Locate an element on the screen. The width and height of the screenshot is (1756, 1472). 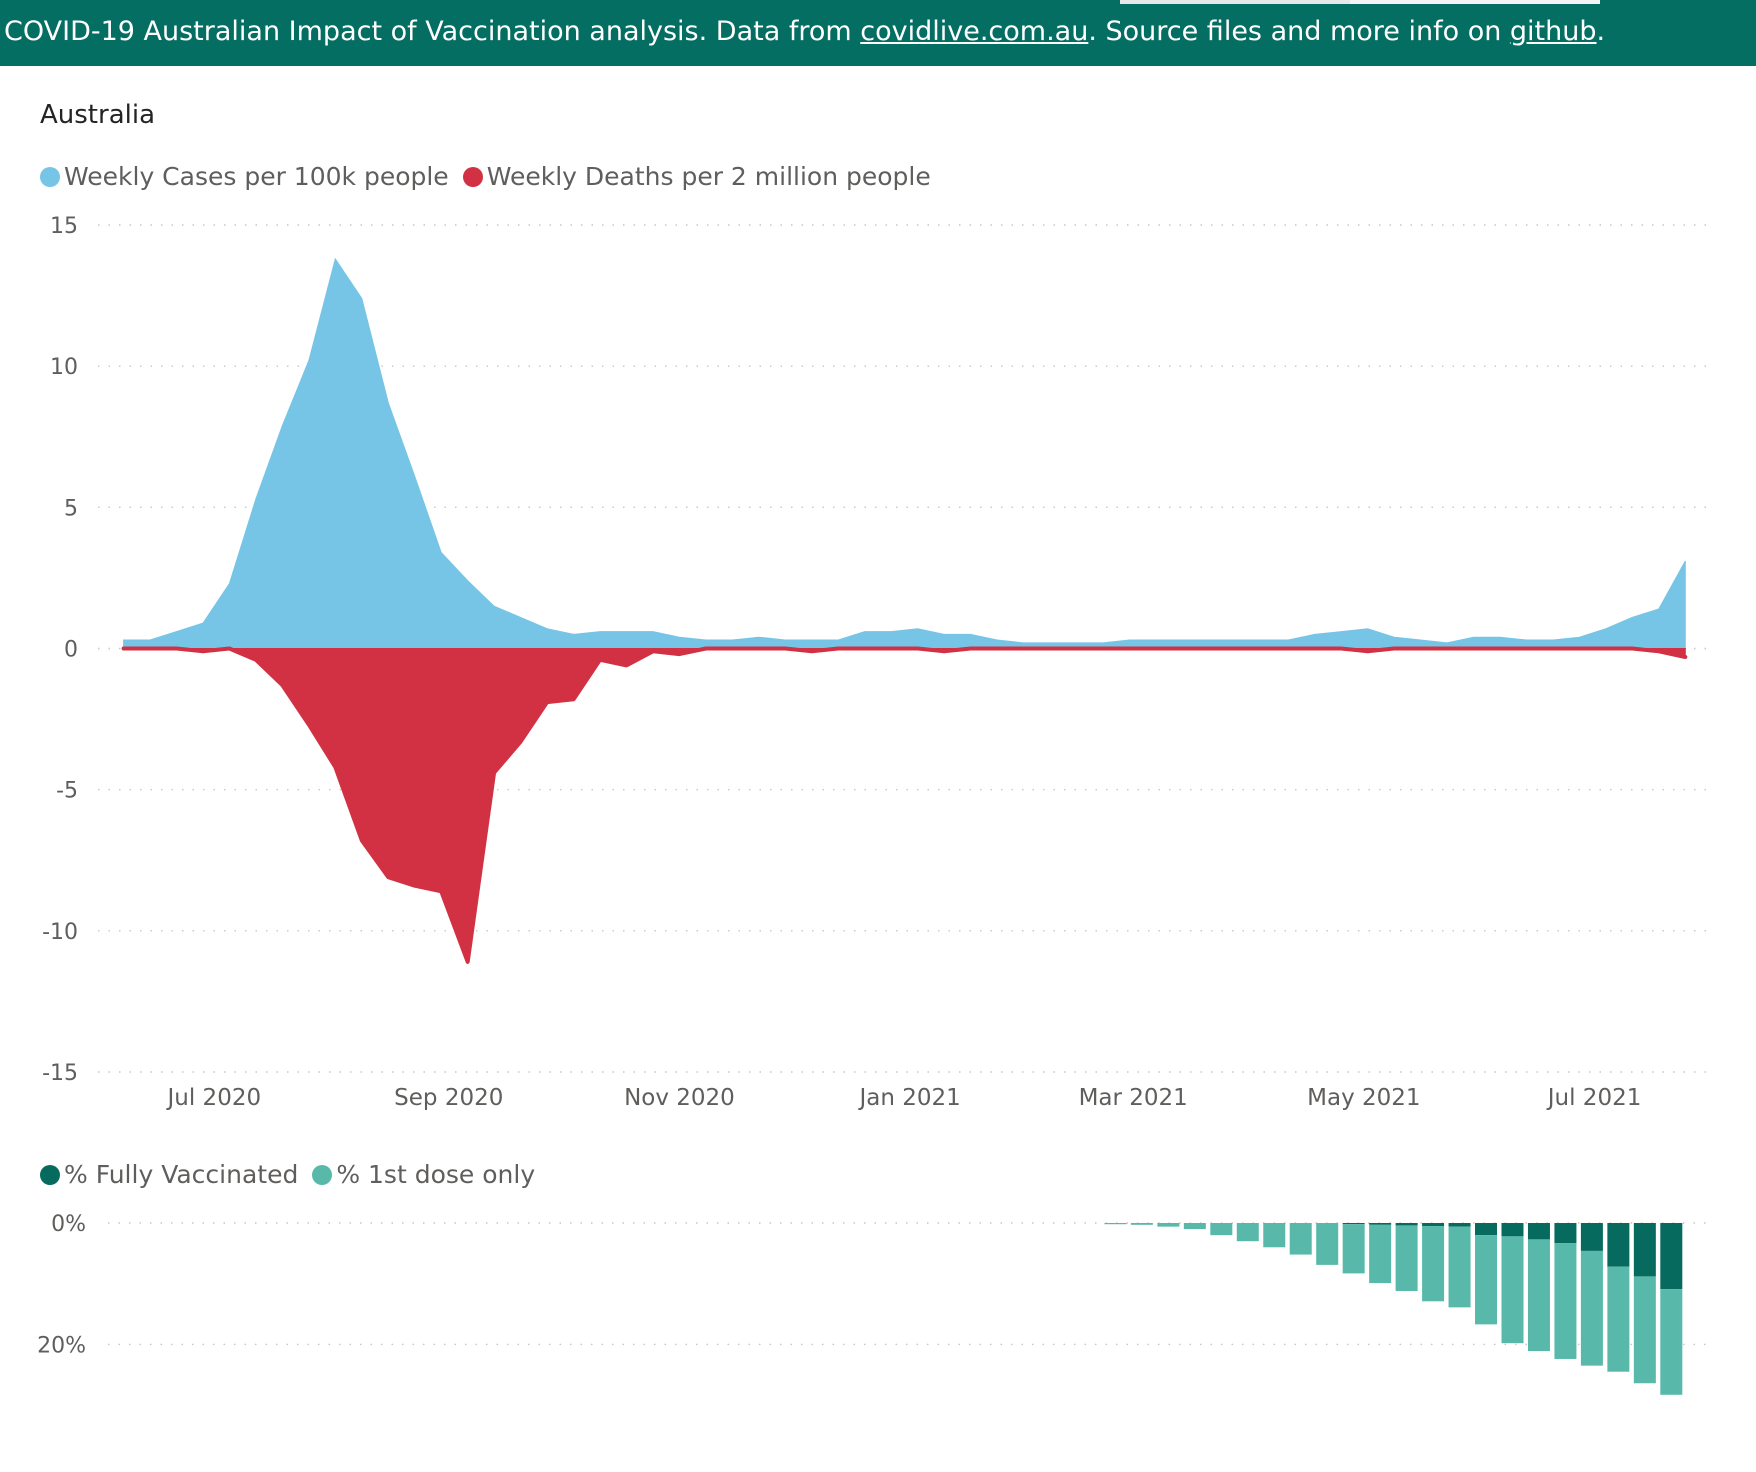
bar-y-tick-label: 0% is located at coordinates (68, 1224).